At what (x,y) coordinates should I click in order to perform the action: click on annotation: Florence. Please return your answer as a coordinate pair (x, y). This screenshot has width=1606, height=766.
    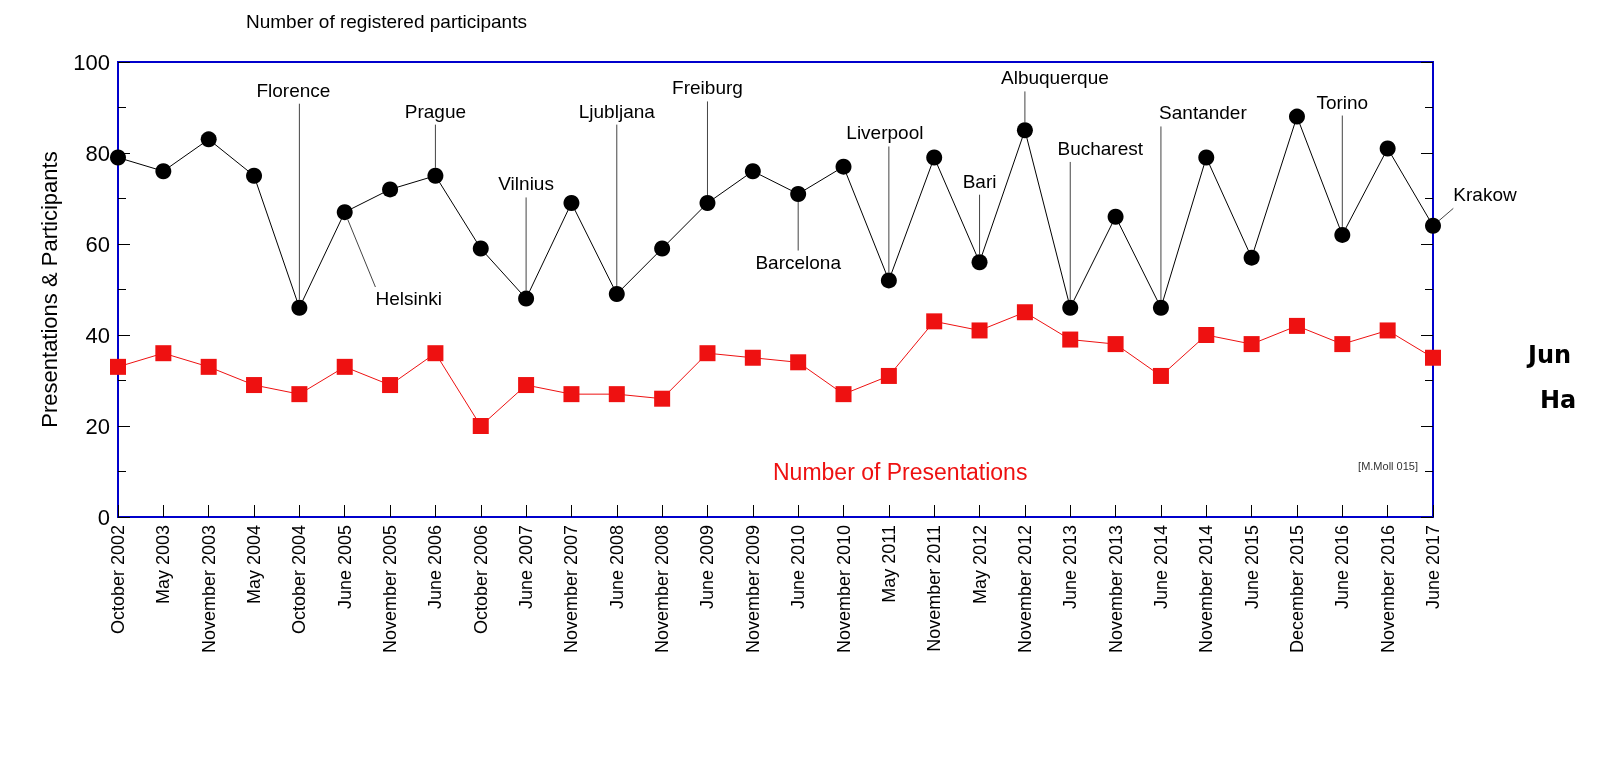
    Looking at the image, I should click on (293, 90).